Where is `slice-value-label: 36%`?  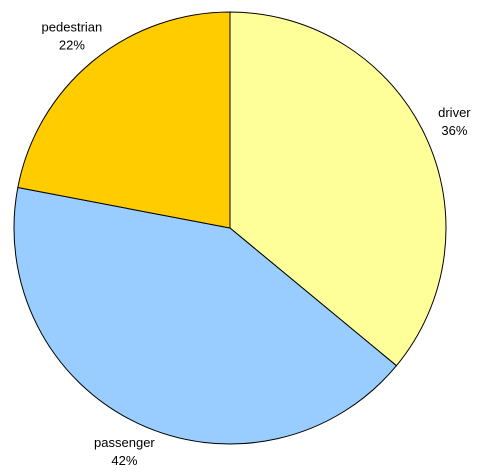
slice-value-label: 36% is located at coordinates (454, 130).